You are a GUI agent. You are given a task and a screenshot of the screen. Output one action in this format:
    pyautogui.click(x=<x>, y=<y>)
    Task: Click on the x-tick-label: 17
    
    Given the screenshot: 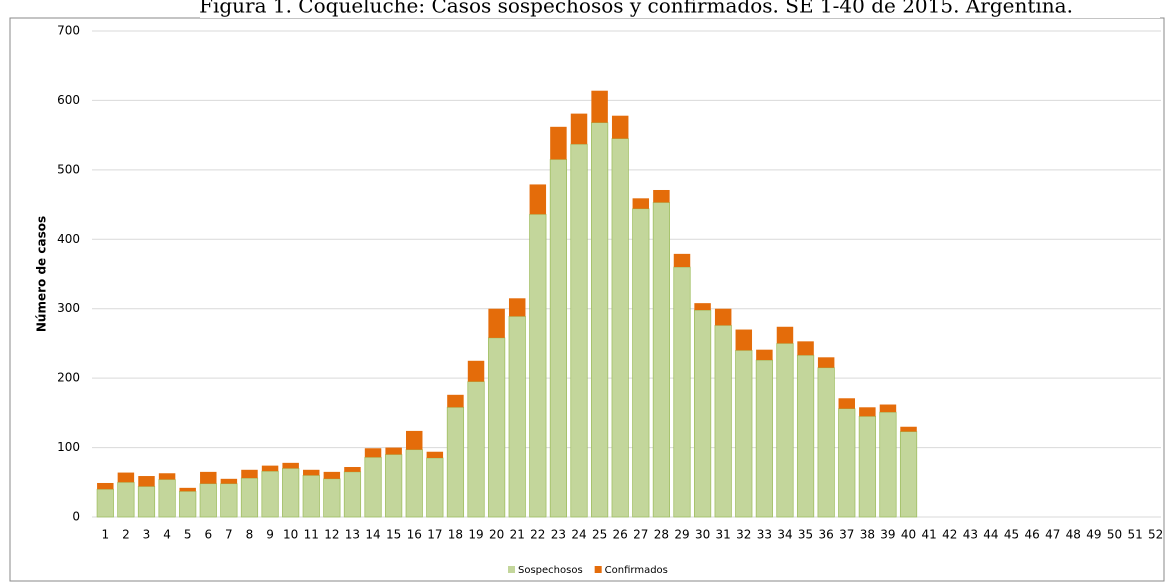 What is the action you would take?
    pyautogui.click(x=434, y=535)
    